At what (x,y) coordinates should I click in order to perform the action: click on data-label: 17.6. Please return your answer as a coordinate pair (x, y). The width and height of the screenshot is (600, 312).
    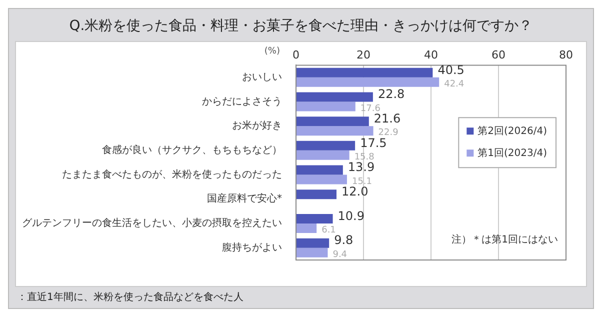
    Looking at the image, I should click on (370, 109).